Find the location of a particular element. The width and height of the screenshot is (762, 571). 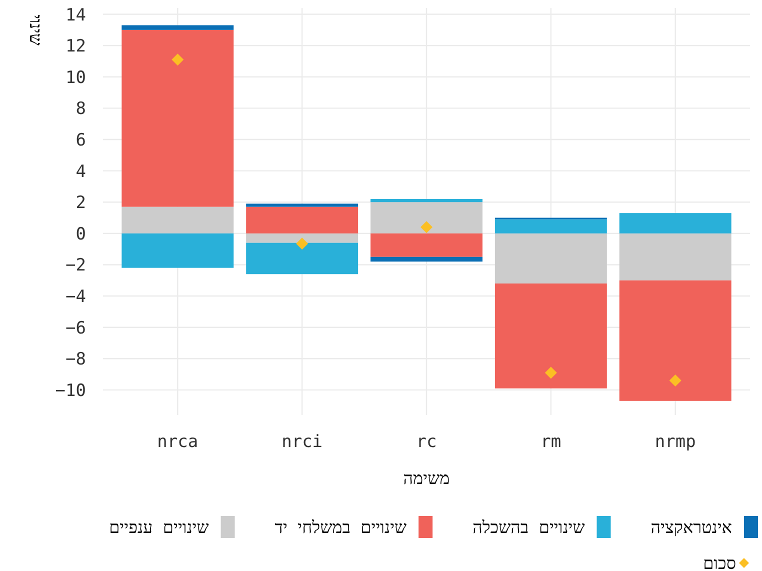

legend-label: שינויים בהשכלה is located at coordinates (528, 528).